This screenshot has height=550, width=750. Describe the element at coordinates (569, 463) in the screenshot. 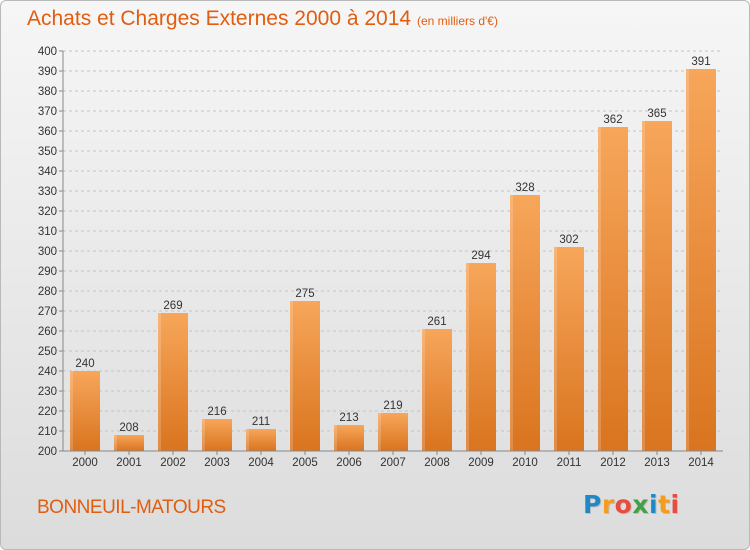

I see `x-tick-label-2011: 2011` at that location.